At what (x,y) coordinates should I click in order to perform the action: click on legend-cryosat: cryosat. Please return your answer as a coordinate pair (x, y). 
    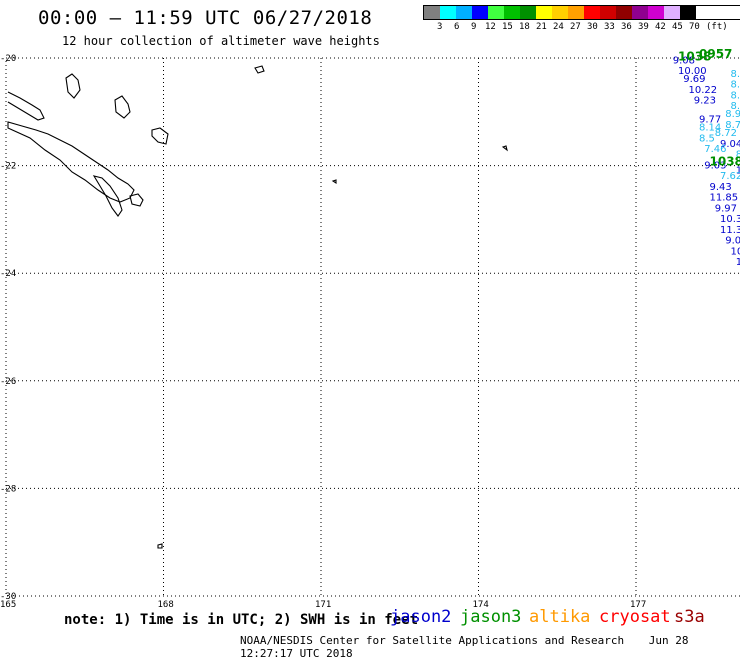
    Looking at the image, I should click on (635, 617).